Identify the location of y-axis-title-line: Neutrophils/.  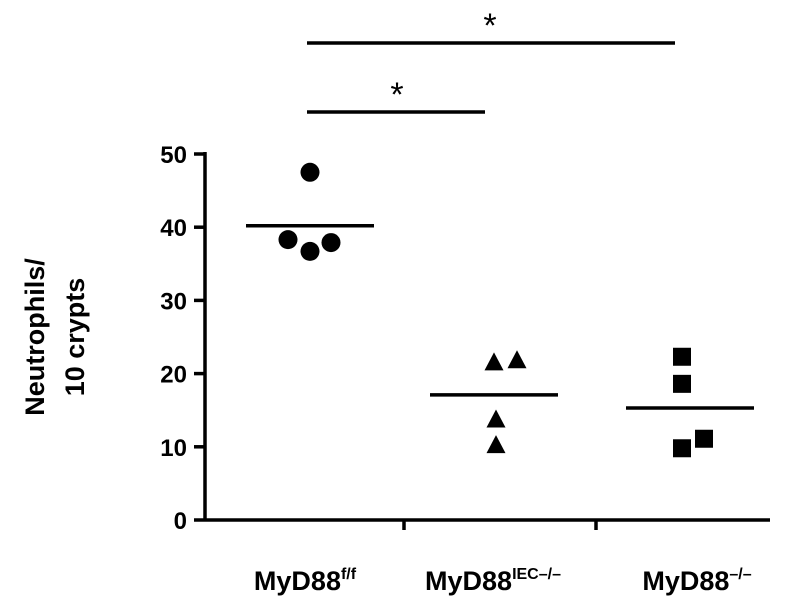
(35, 337).